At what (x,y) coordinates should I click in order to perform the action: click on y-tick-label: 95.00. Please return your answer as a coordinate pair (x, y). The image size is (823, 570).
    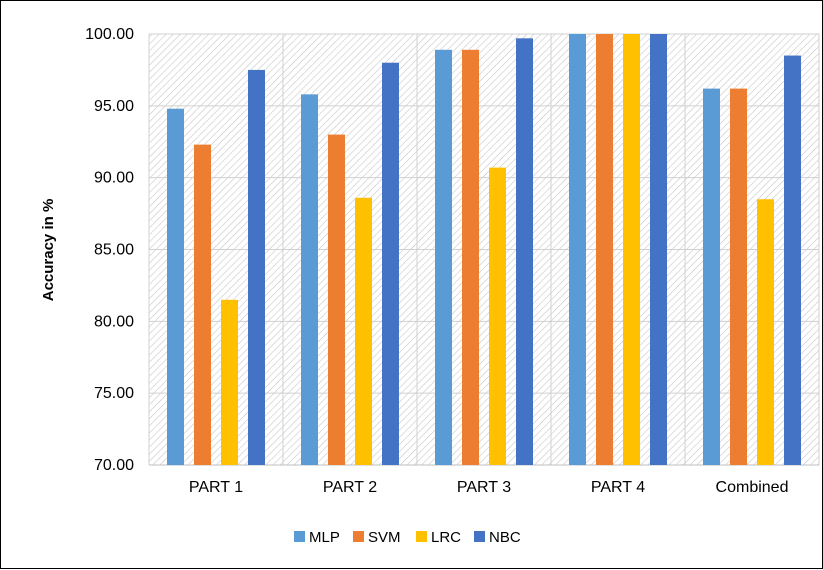
    Looking at the image, I should click on (114, 106).